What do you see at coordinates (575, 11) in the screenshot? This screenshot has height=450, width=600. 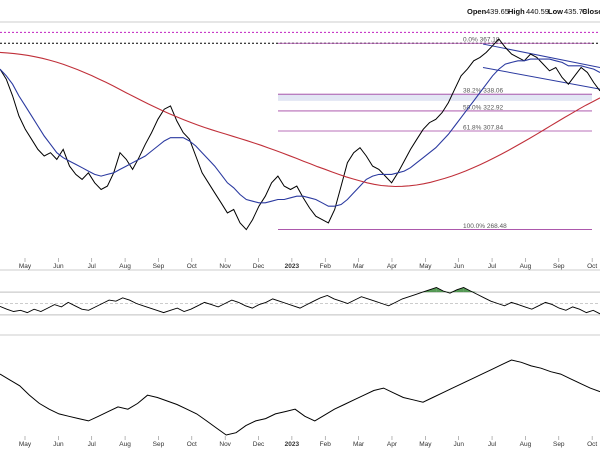 I see `low-value: 435.79` at bounding box center [575, 11].